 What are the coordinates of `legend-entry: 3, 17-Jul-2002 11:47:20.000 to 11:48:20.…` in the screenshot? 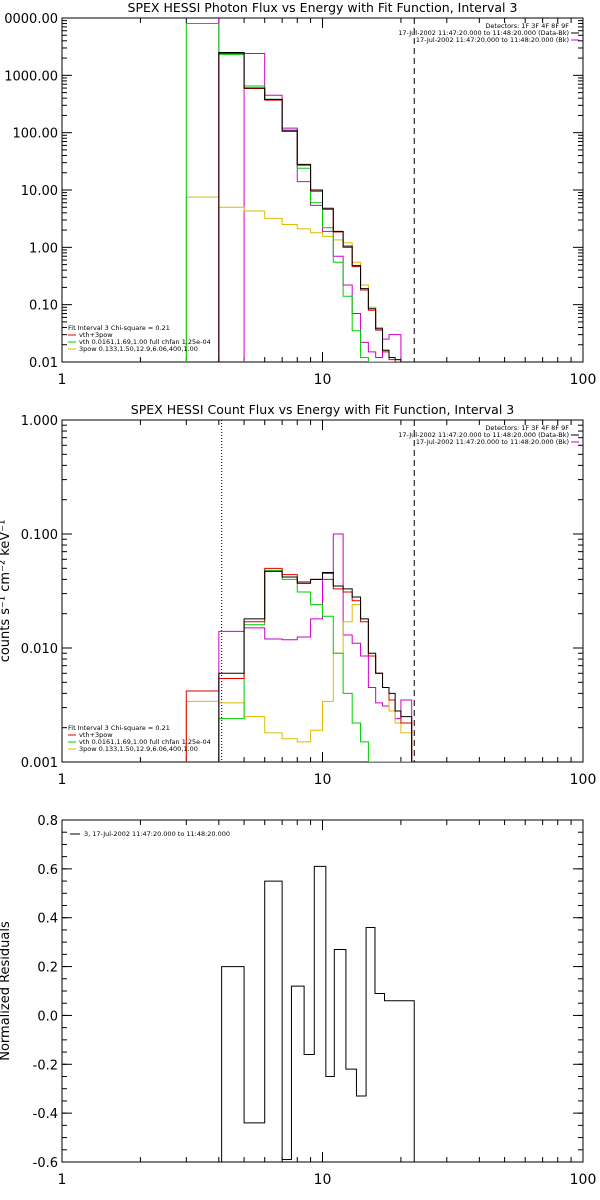 It's located at (157, 834).